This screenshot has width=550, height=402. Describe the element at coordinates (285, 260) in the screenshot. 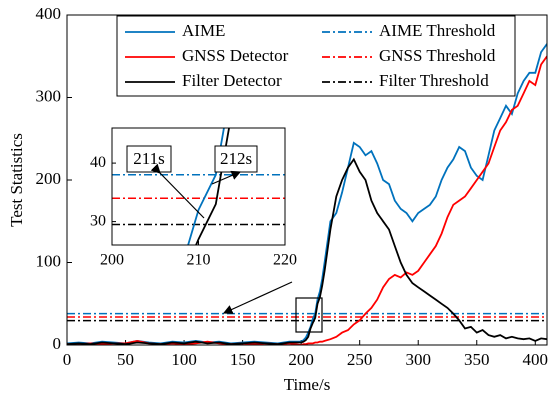

I see `x-tick-label: 220` at that location.